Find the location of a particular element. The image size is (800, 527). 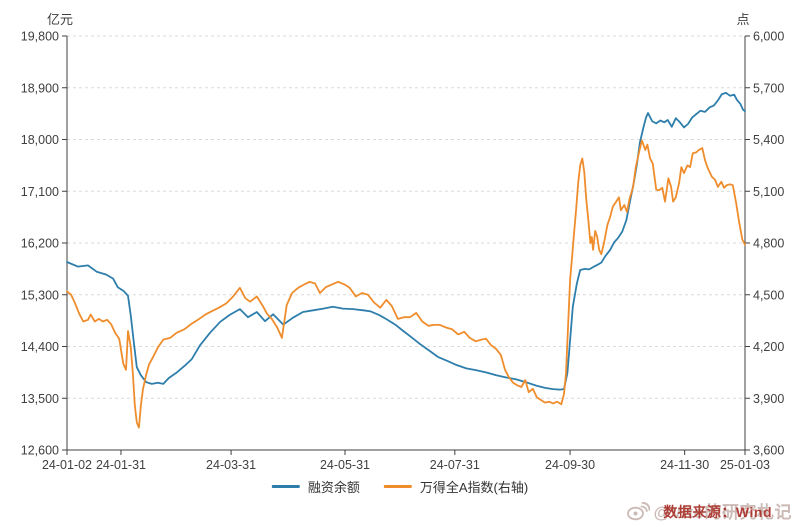

x-axis-tick-label: 24-01-31 is located at coordinates (121, 465).